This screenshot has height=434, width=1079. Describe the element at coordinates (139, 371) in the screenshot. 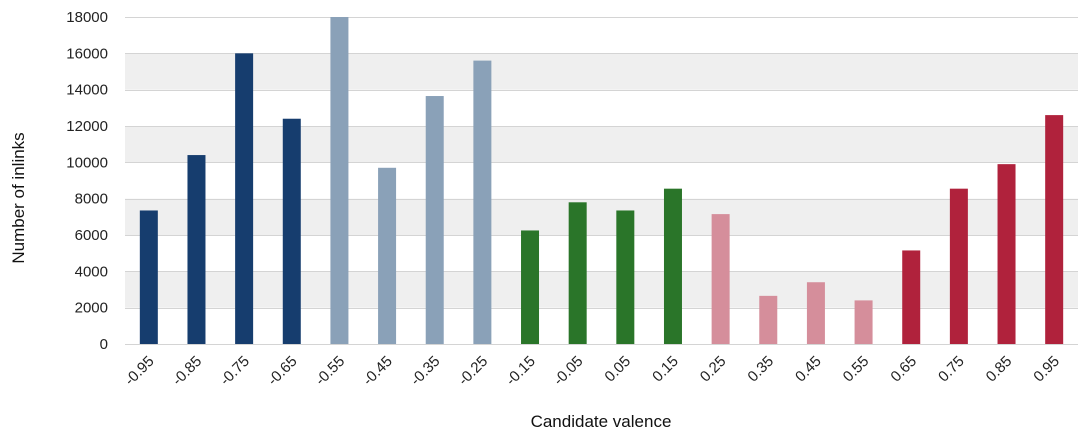

I see `x-tick-label: -0.95` at that location.